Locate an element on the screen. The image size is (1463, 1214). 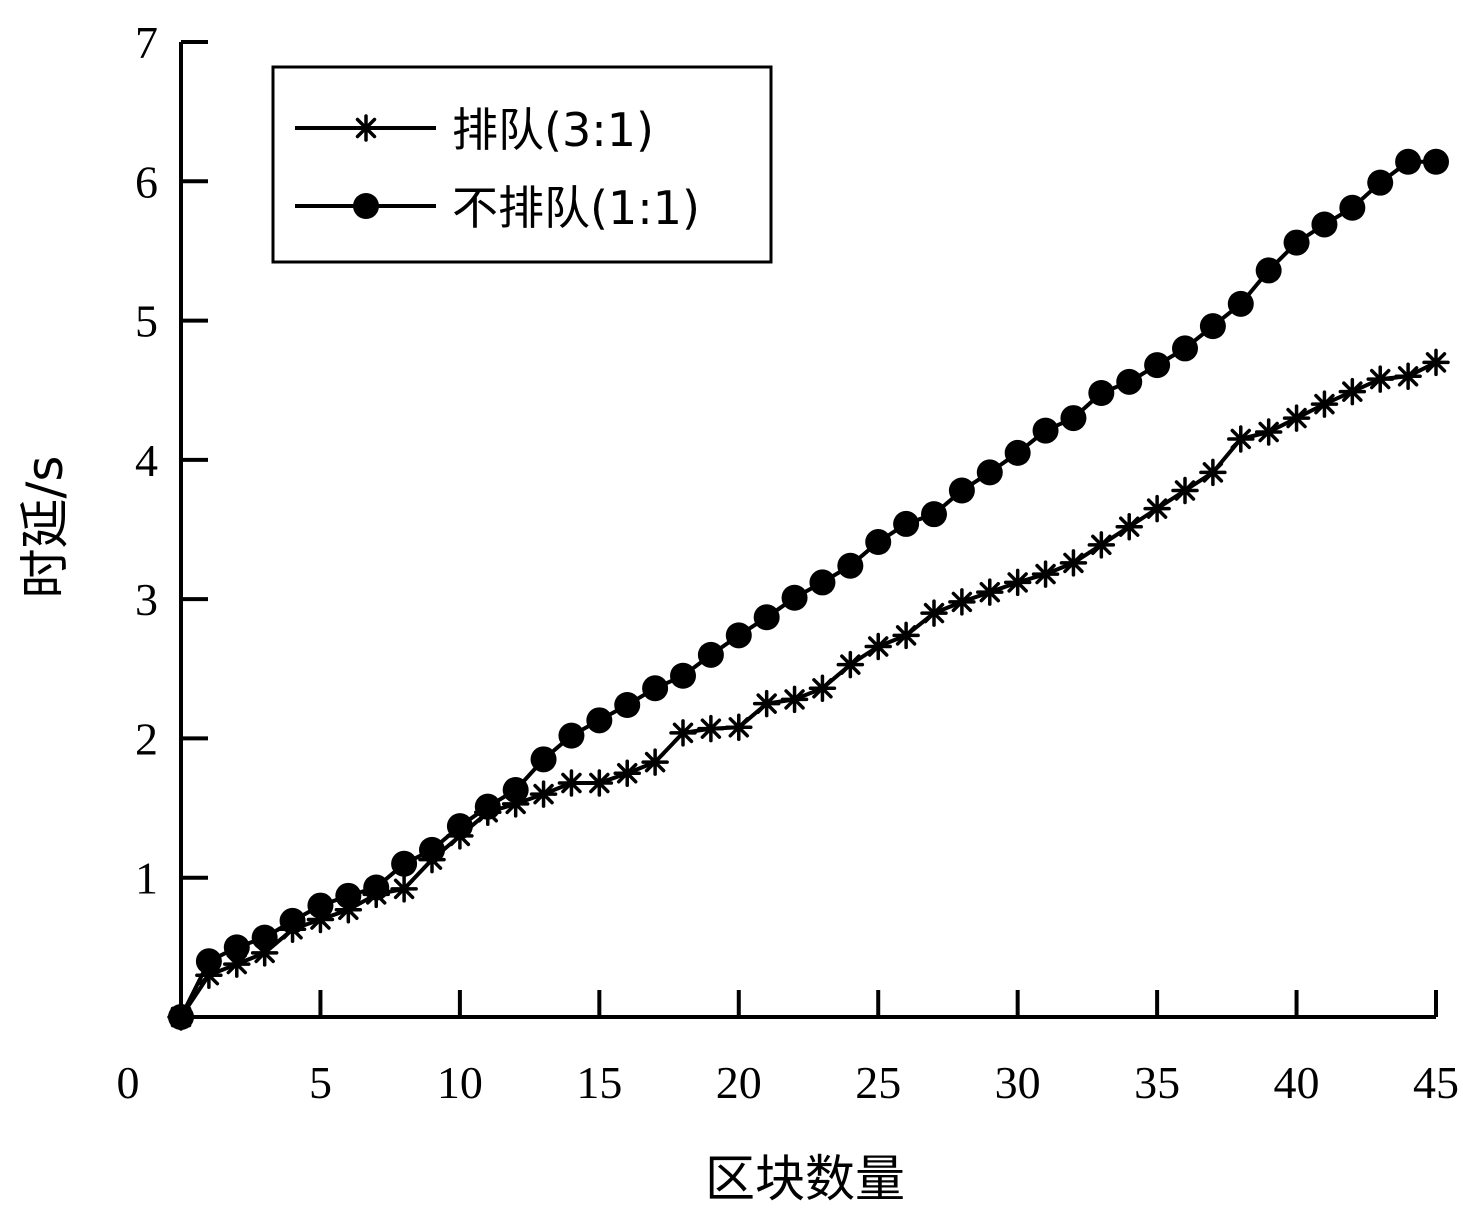
x-tick-label: 20 is located at coordinates (739, 1082).